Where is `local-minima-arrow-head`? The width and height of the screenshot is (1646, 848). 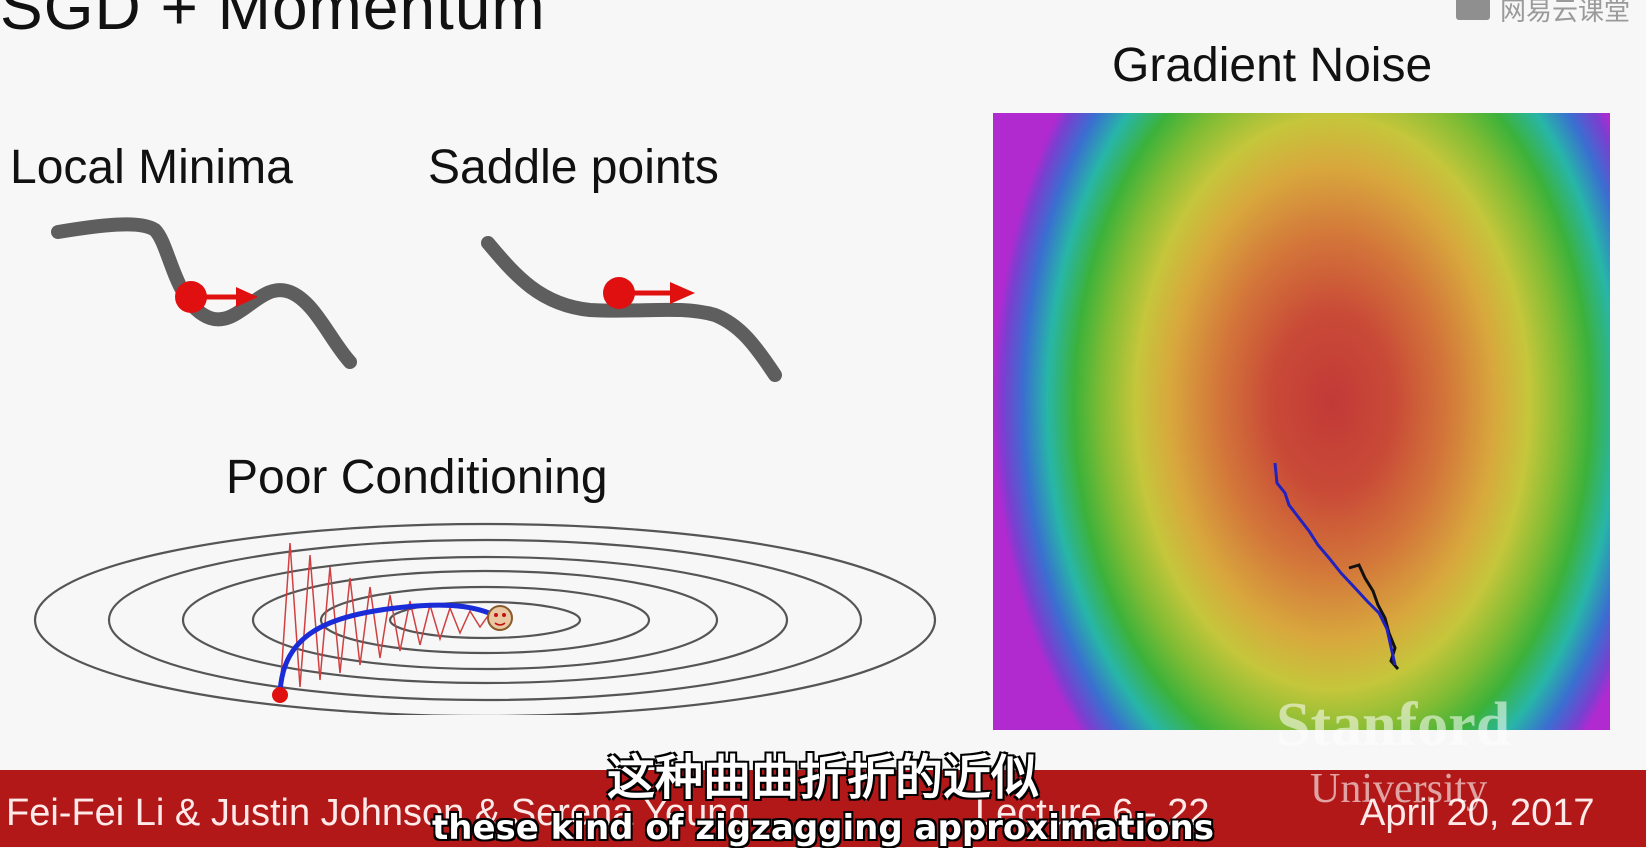 local-minima-arrow-head is located at coordinates (247, 297).